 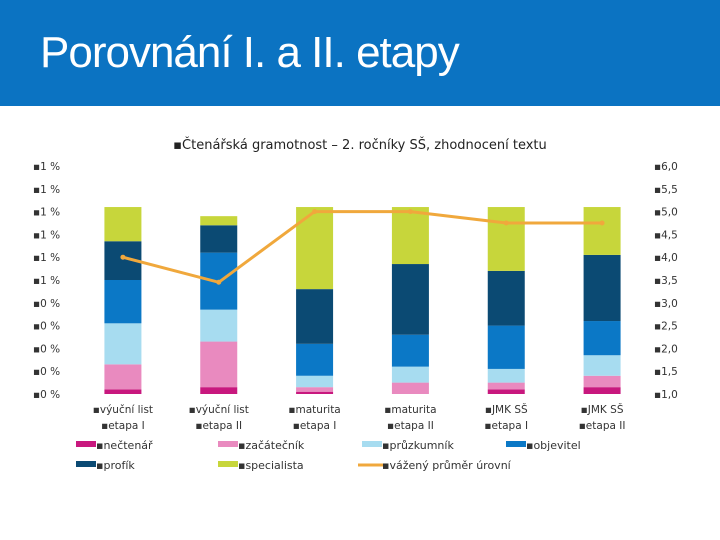 I want to click on slide-title: Porovnání I. a II. etapy, so click(x=250, y=52).